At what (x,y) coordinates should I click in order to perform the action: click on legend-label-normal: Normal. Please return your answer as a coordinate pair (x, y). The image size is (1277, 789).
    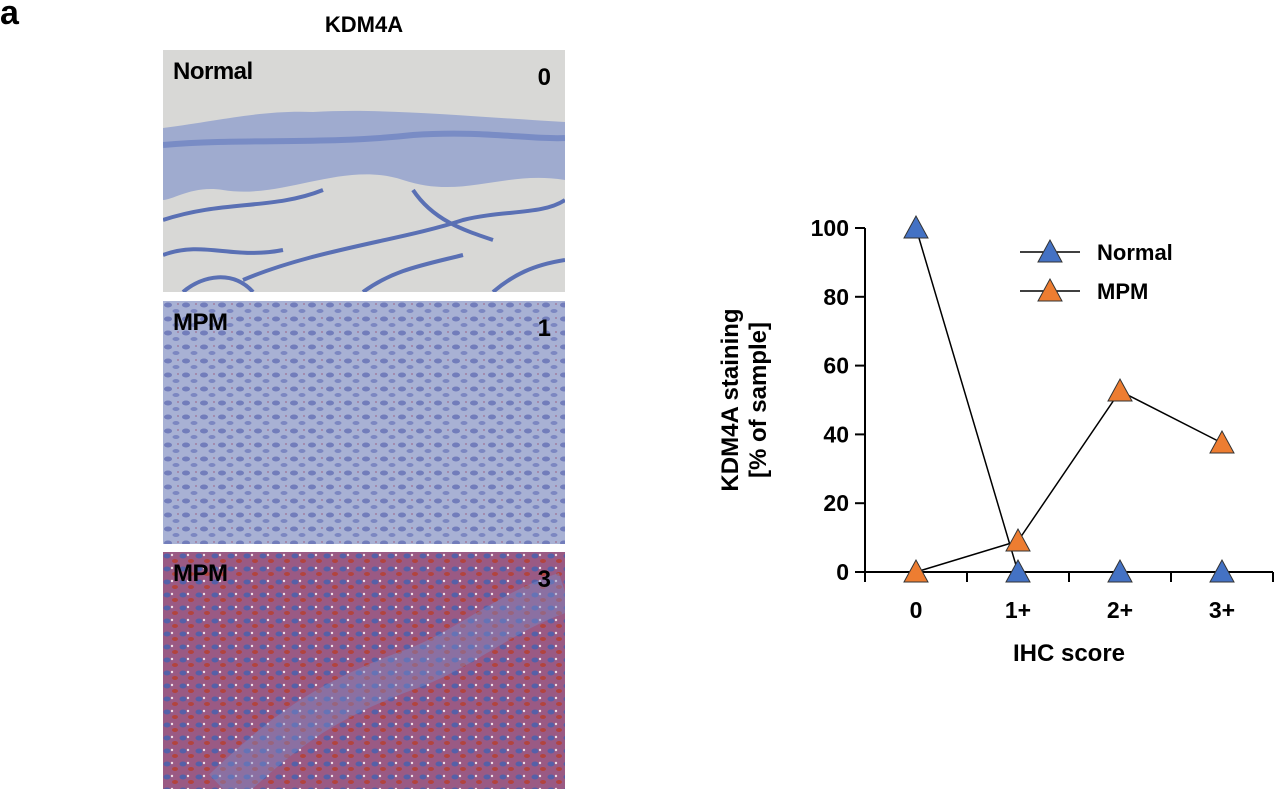
    Looking at the image, I should click on (1135, 252).